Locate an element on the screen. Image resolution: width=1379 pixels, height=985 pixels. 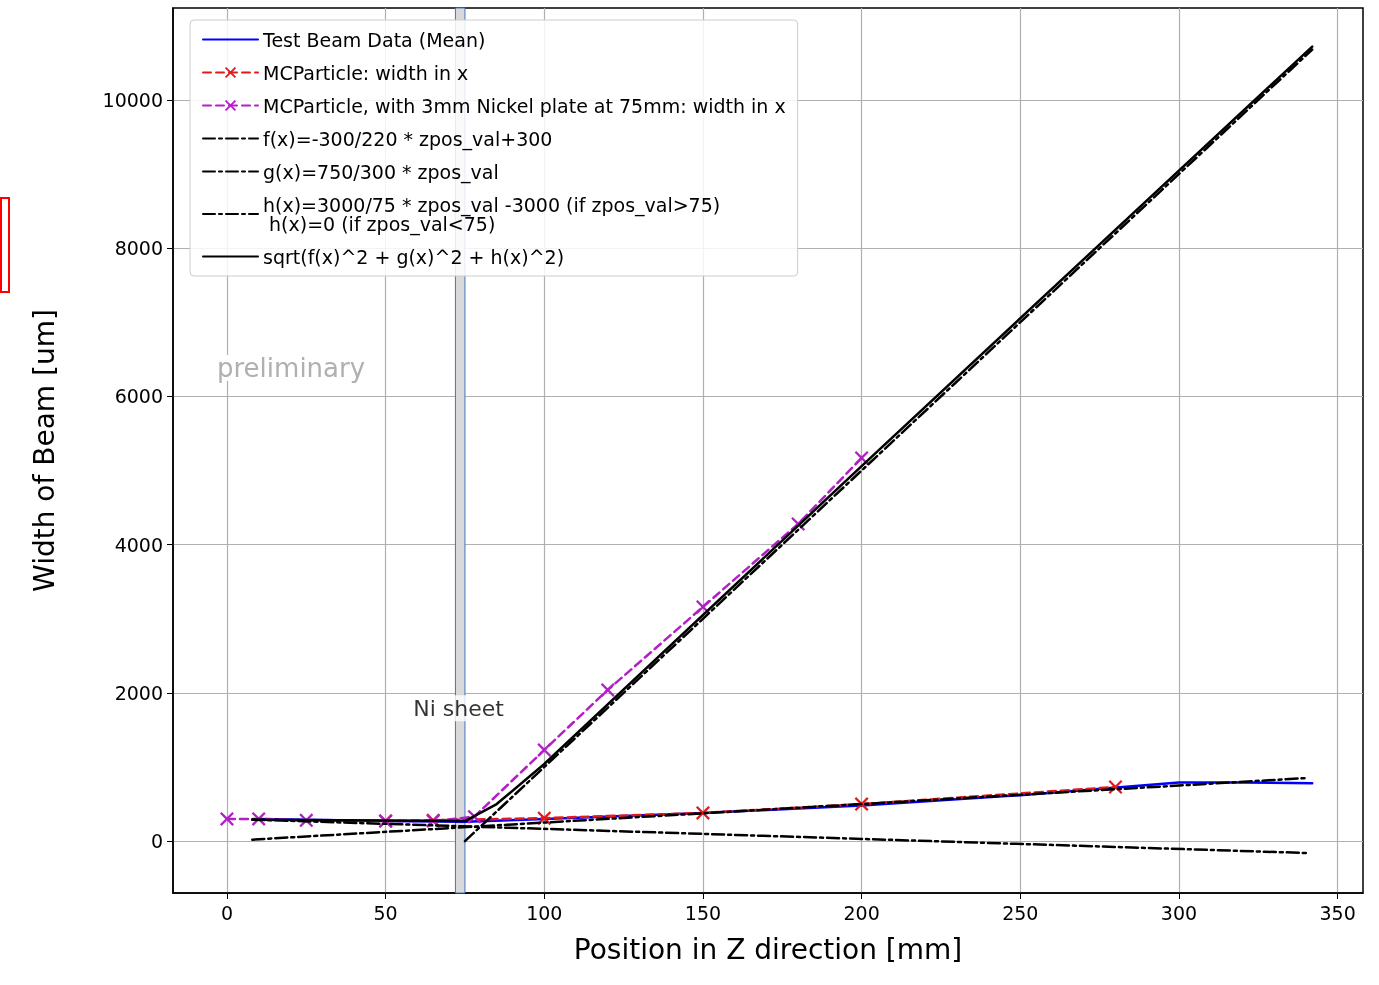
annotation: Ni sheet is located at coordinates (459, 708).